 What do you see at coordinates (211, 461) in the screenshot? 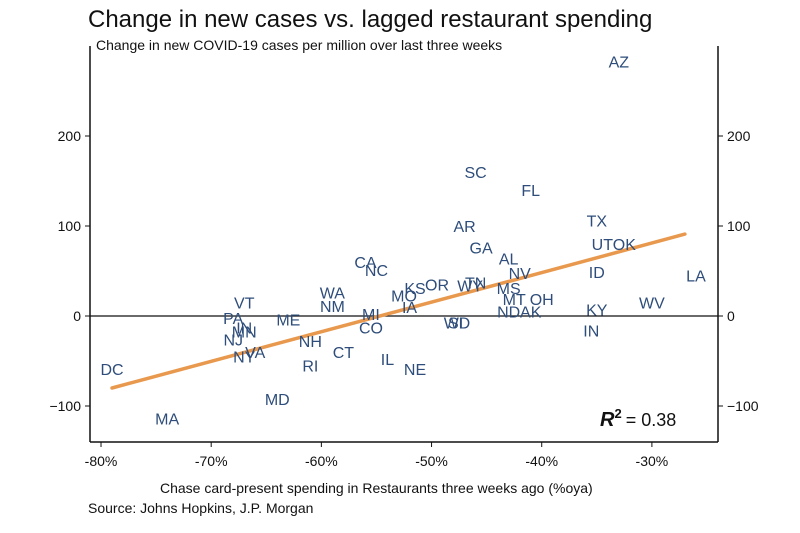
I see `x-tick-label: -70%` at bounding box center [211, 461].